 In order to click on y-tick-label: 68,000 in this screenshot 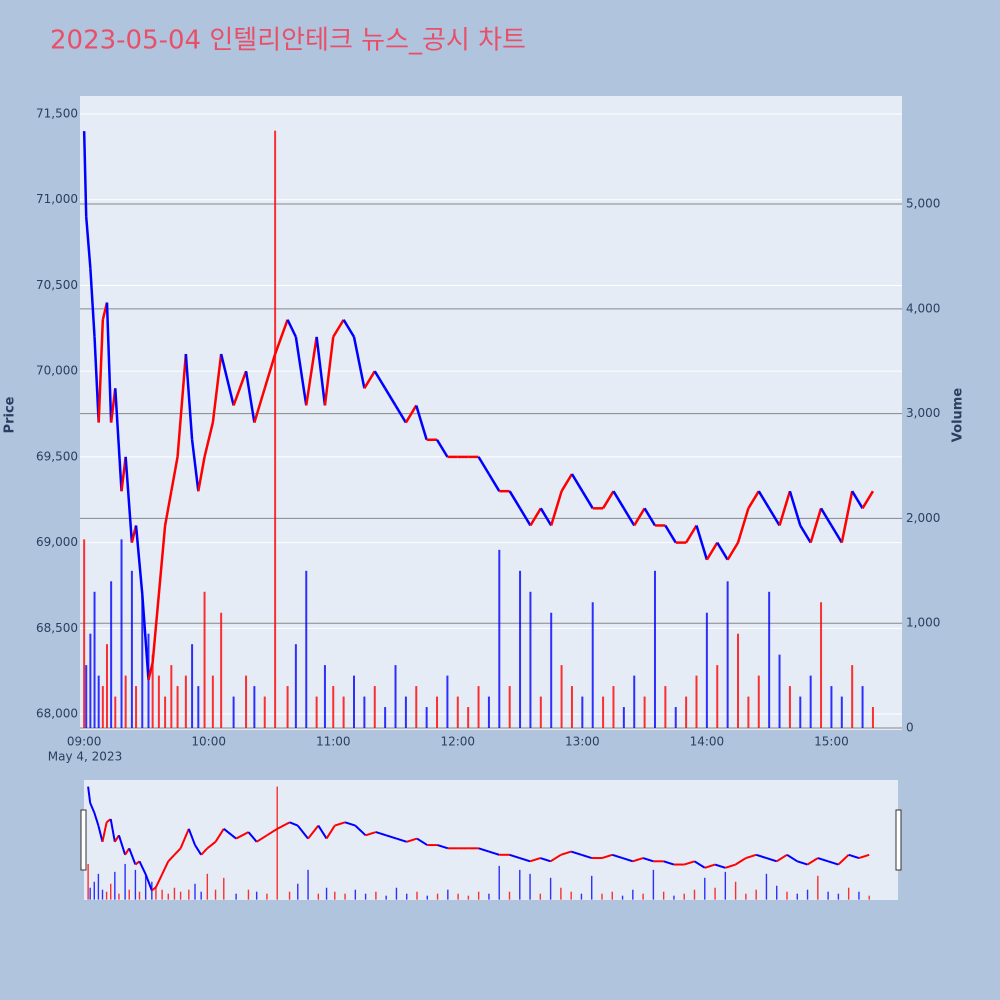, I will do `click(57, 714)`.